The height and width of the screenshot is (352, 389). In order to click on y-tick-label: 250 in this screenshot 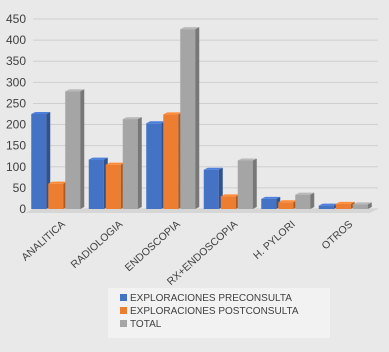, I will do `click(16, 103)`.